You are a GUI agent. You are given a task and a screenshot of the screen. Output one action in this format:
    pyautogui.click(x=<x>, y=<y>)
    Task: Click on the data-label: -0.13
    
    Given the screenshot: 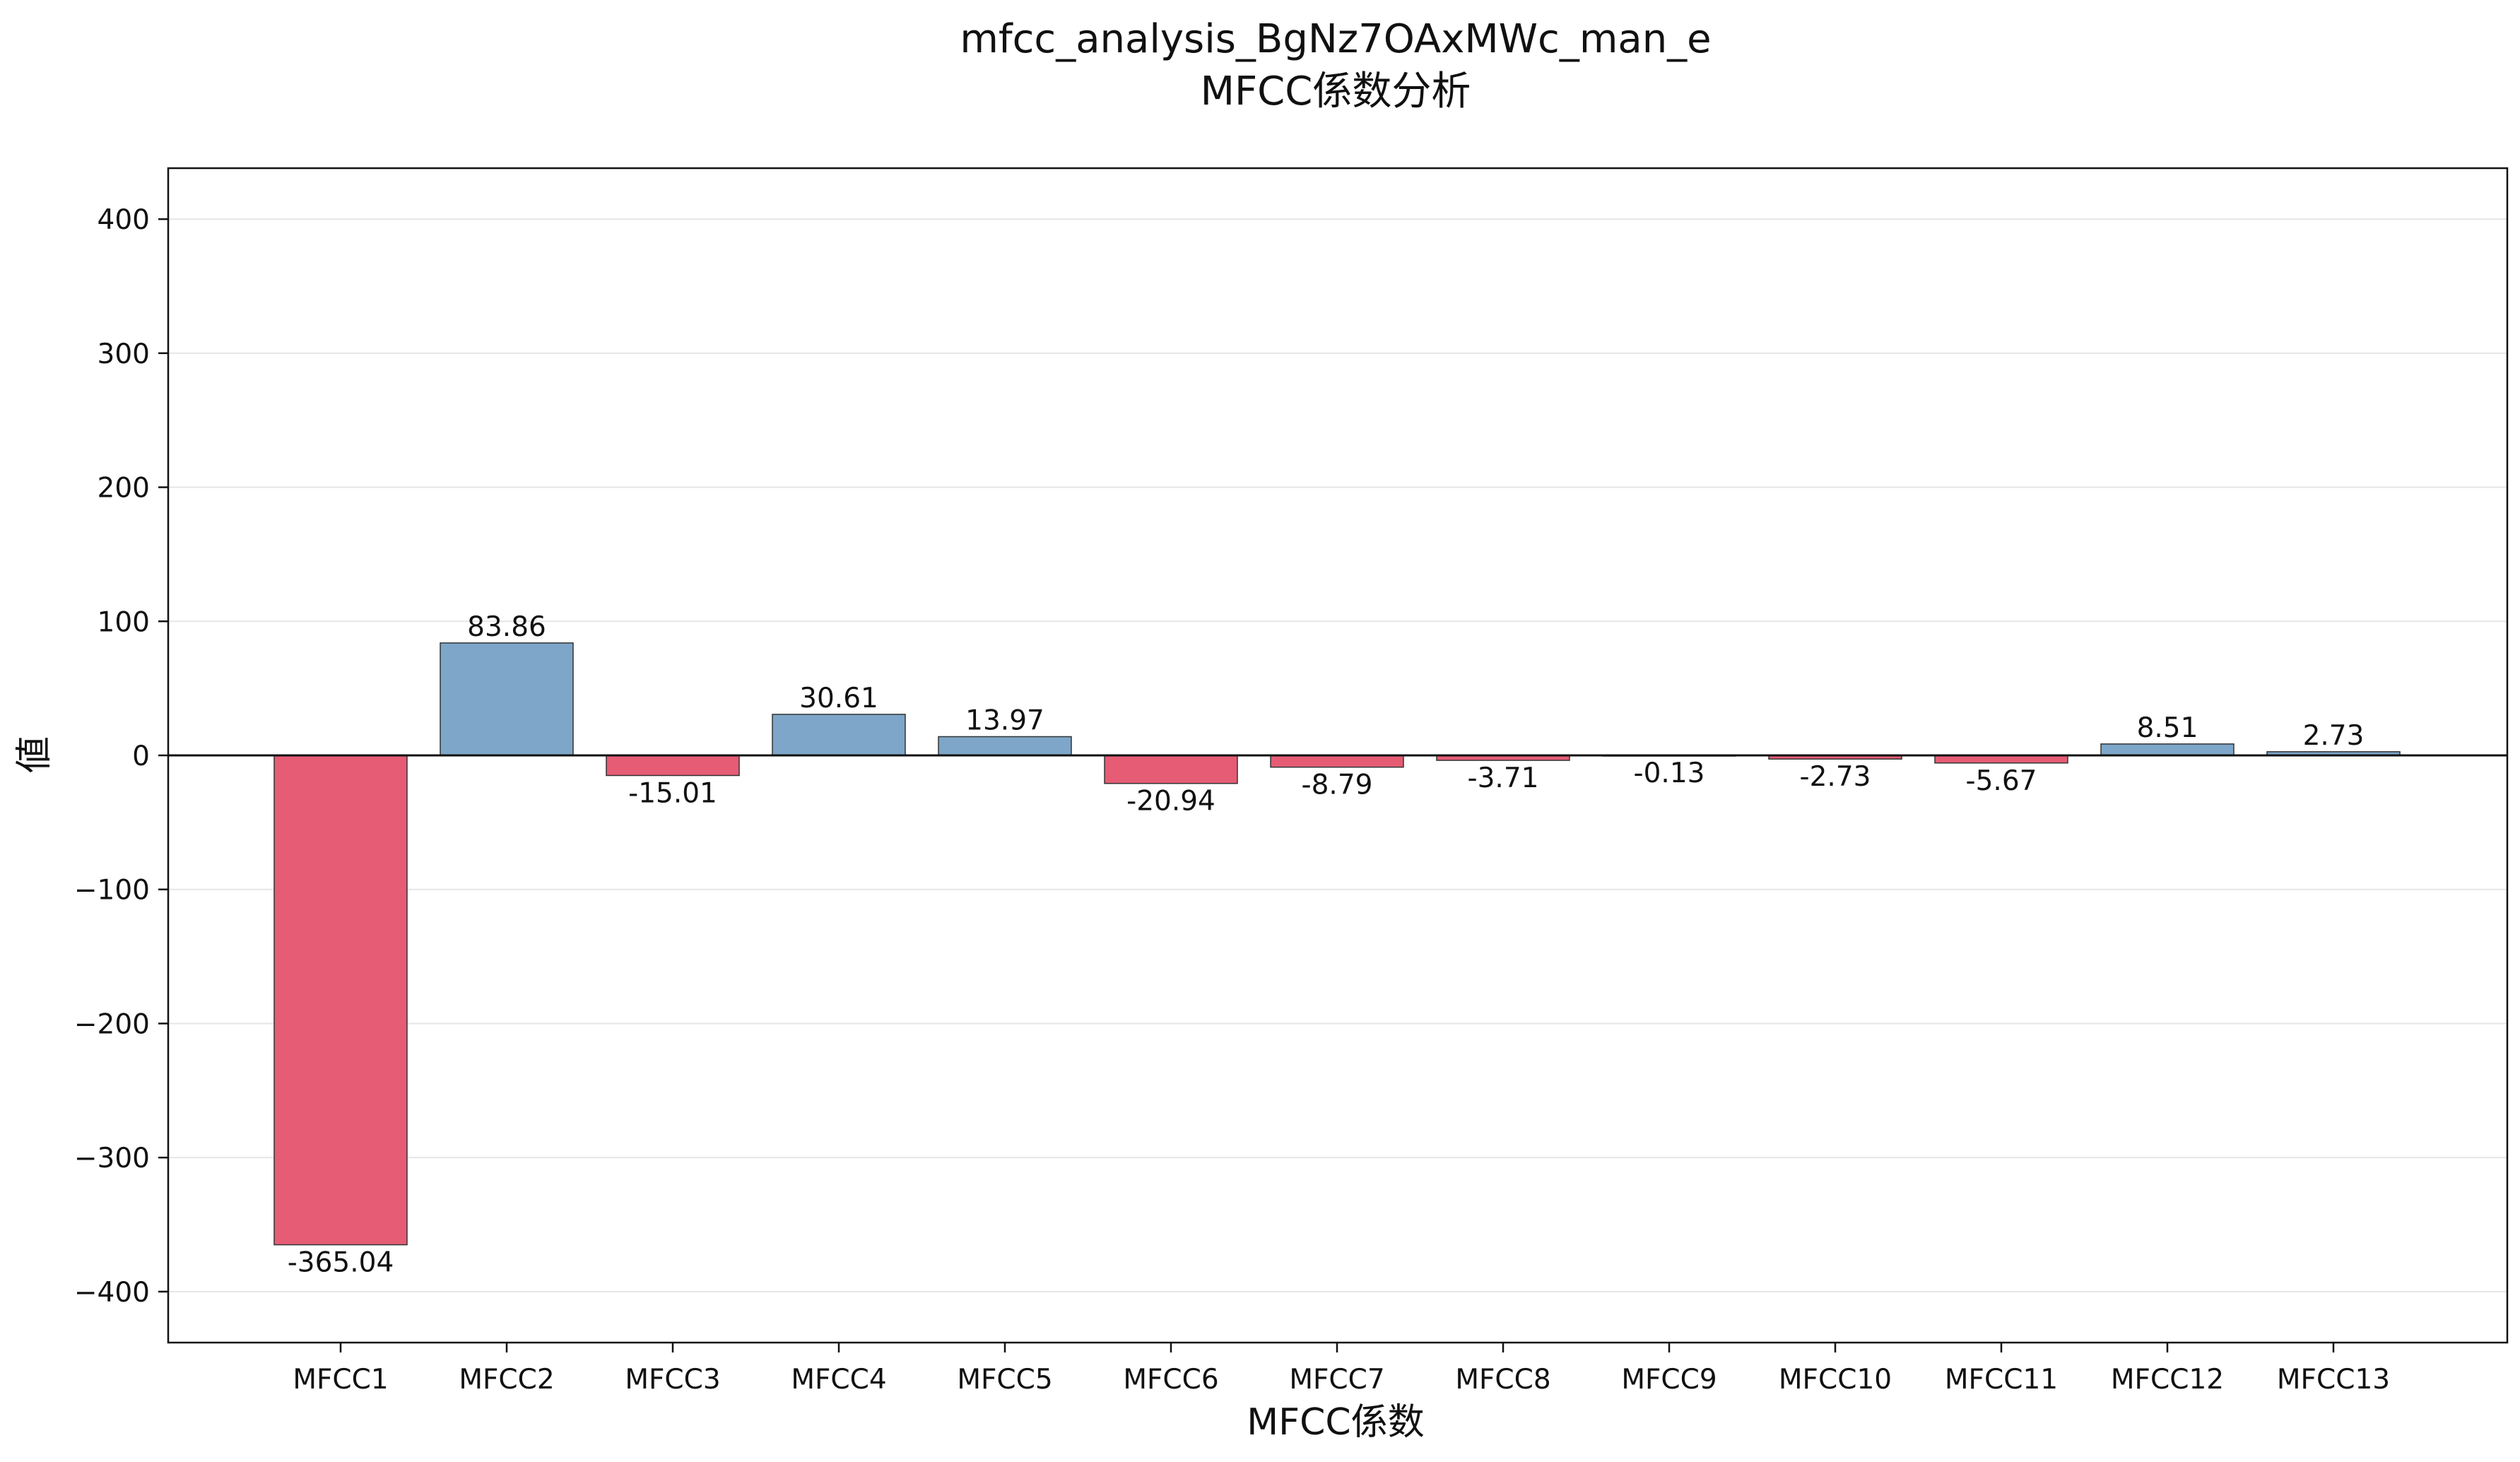 What is the action you would take?
    pyautogui.click(x=1669, y=773)
    